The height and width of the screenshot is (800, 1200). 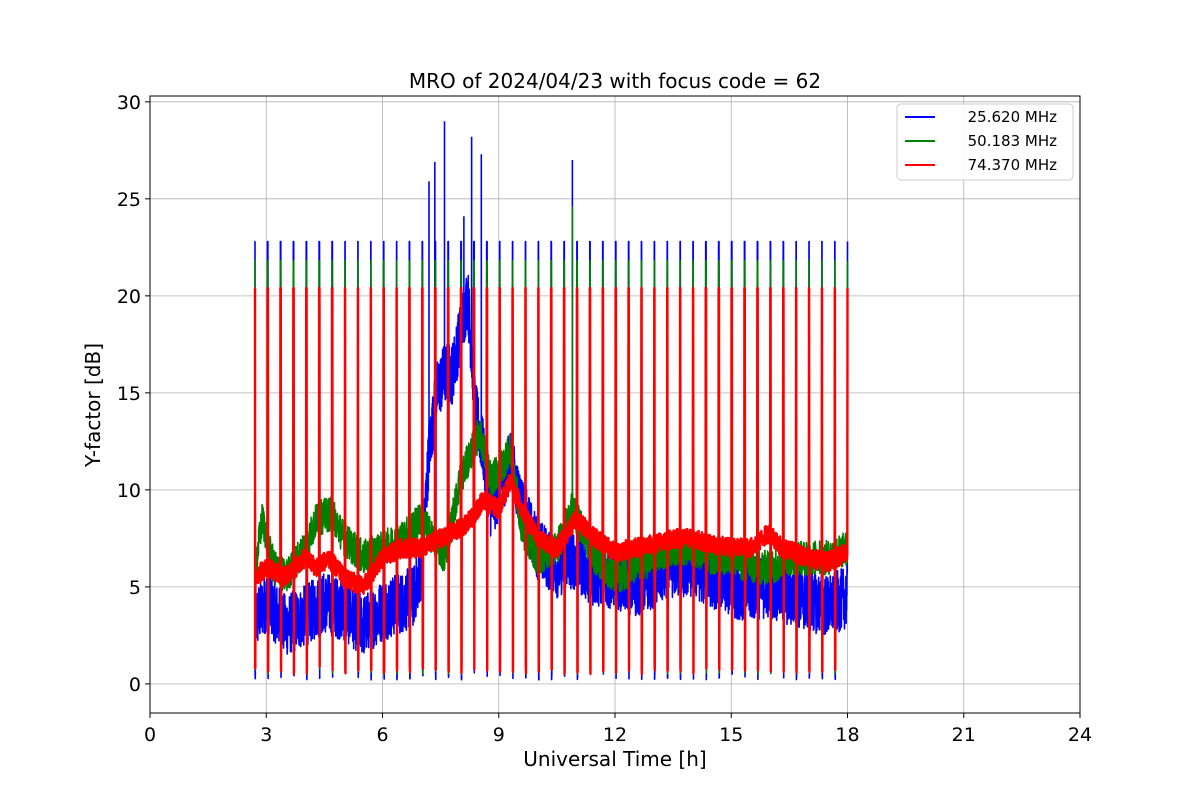 I want to click on legend-label: 25.620 MHz, so click(x=1012, y=117).